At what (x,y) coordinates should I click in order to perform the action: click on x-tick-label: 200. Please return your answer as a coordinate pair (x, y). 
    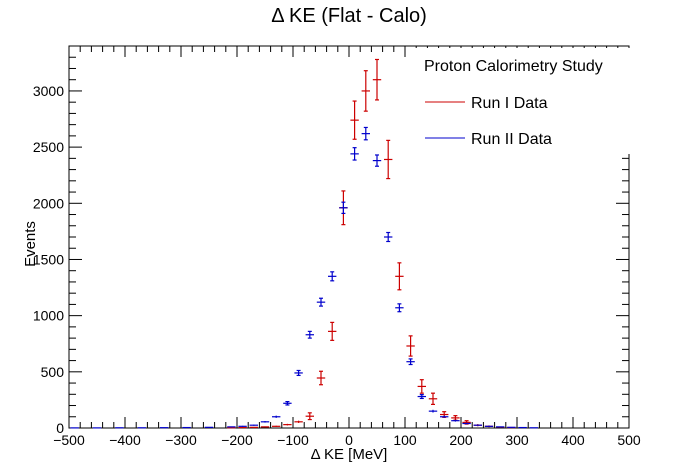
    Looking at the image, I should click on (461, 440).